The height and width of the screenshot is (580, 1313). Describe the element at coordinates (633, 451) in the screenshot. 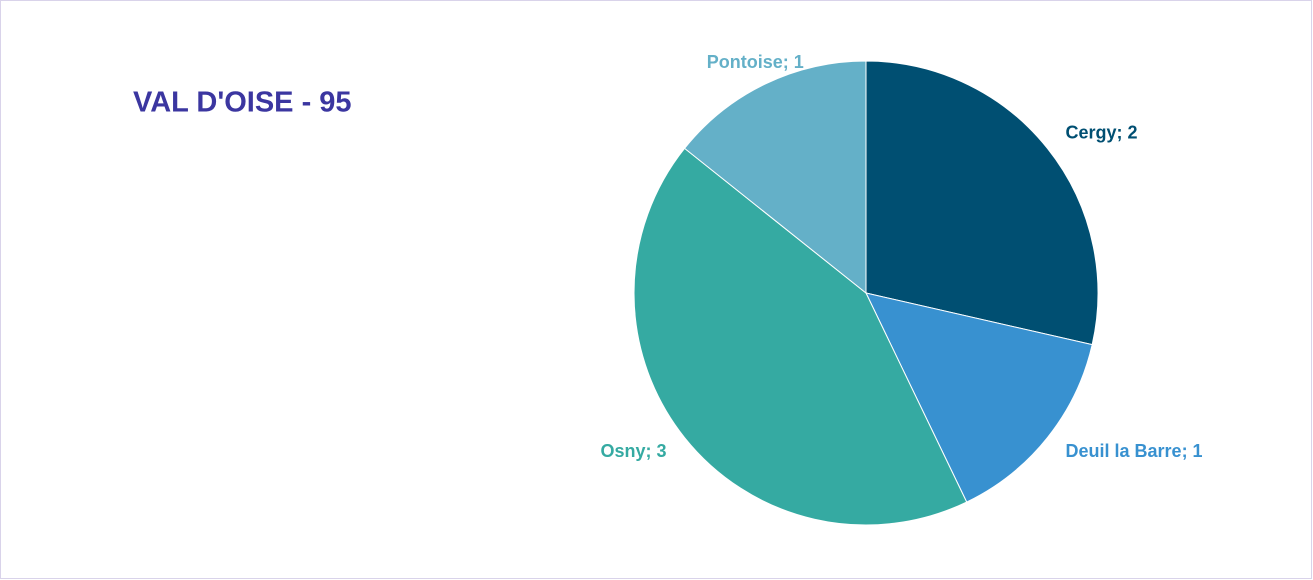

I see `data-label: Osny; 3` at that location.